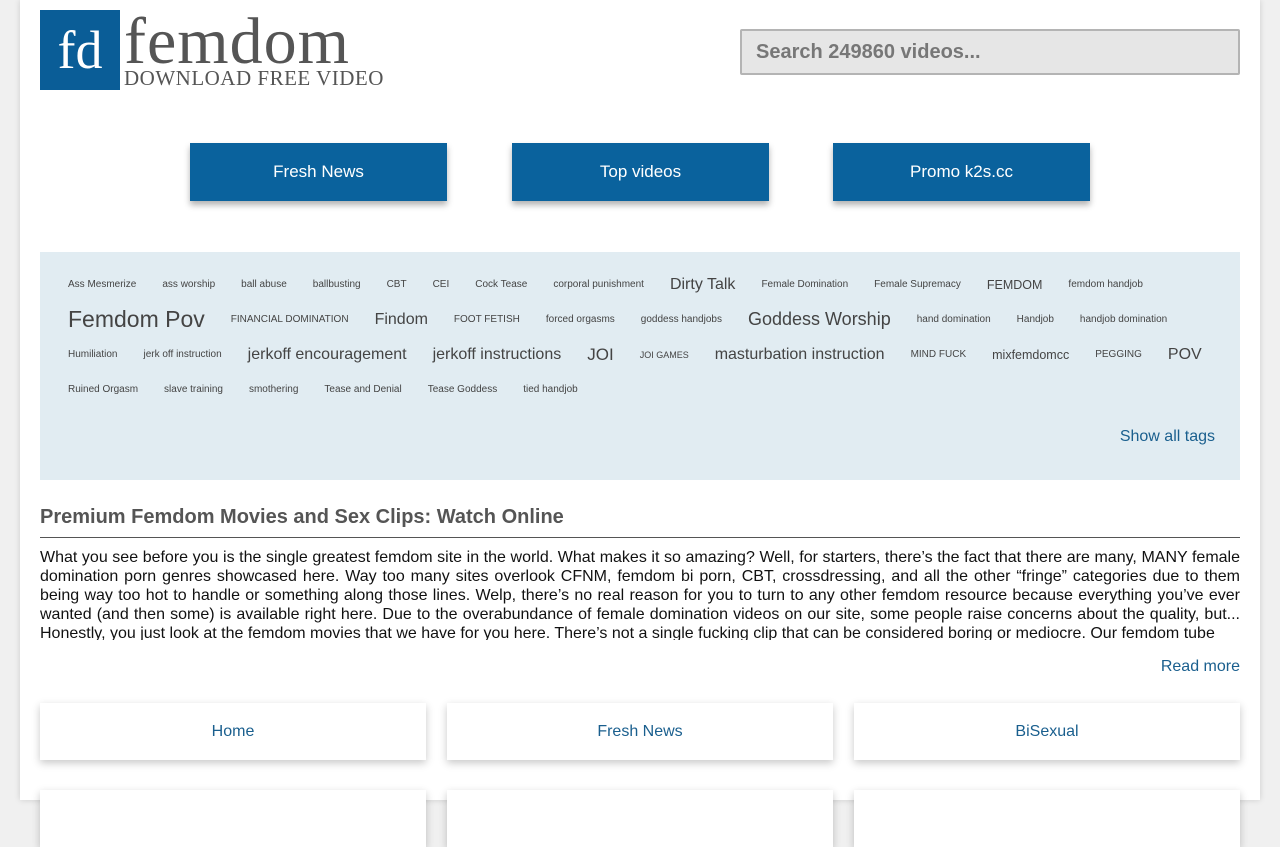 This screenshot has height=847, width=1280. I want to click on tag-link: tied handjob, so click(550, 389).